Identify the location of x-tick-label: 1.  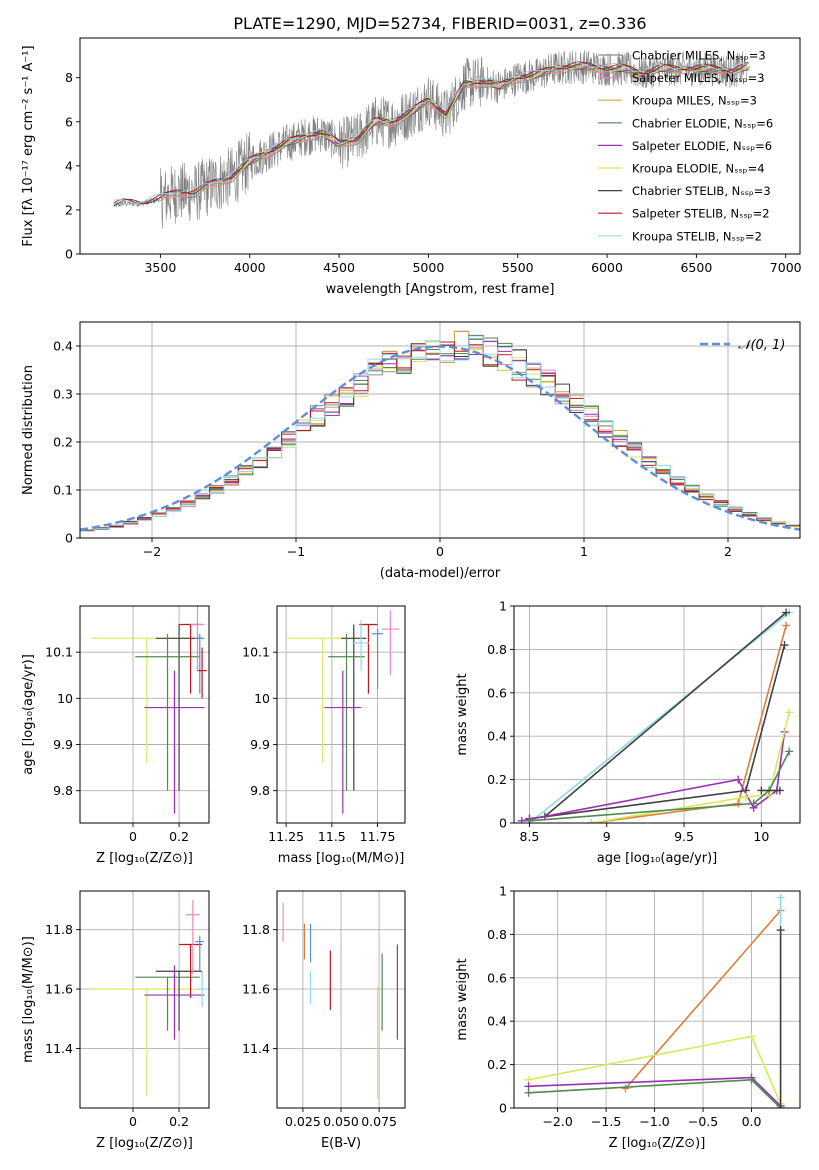
(584, 551).